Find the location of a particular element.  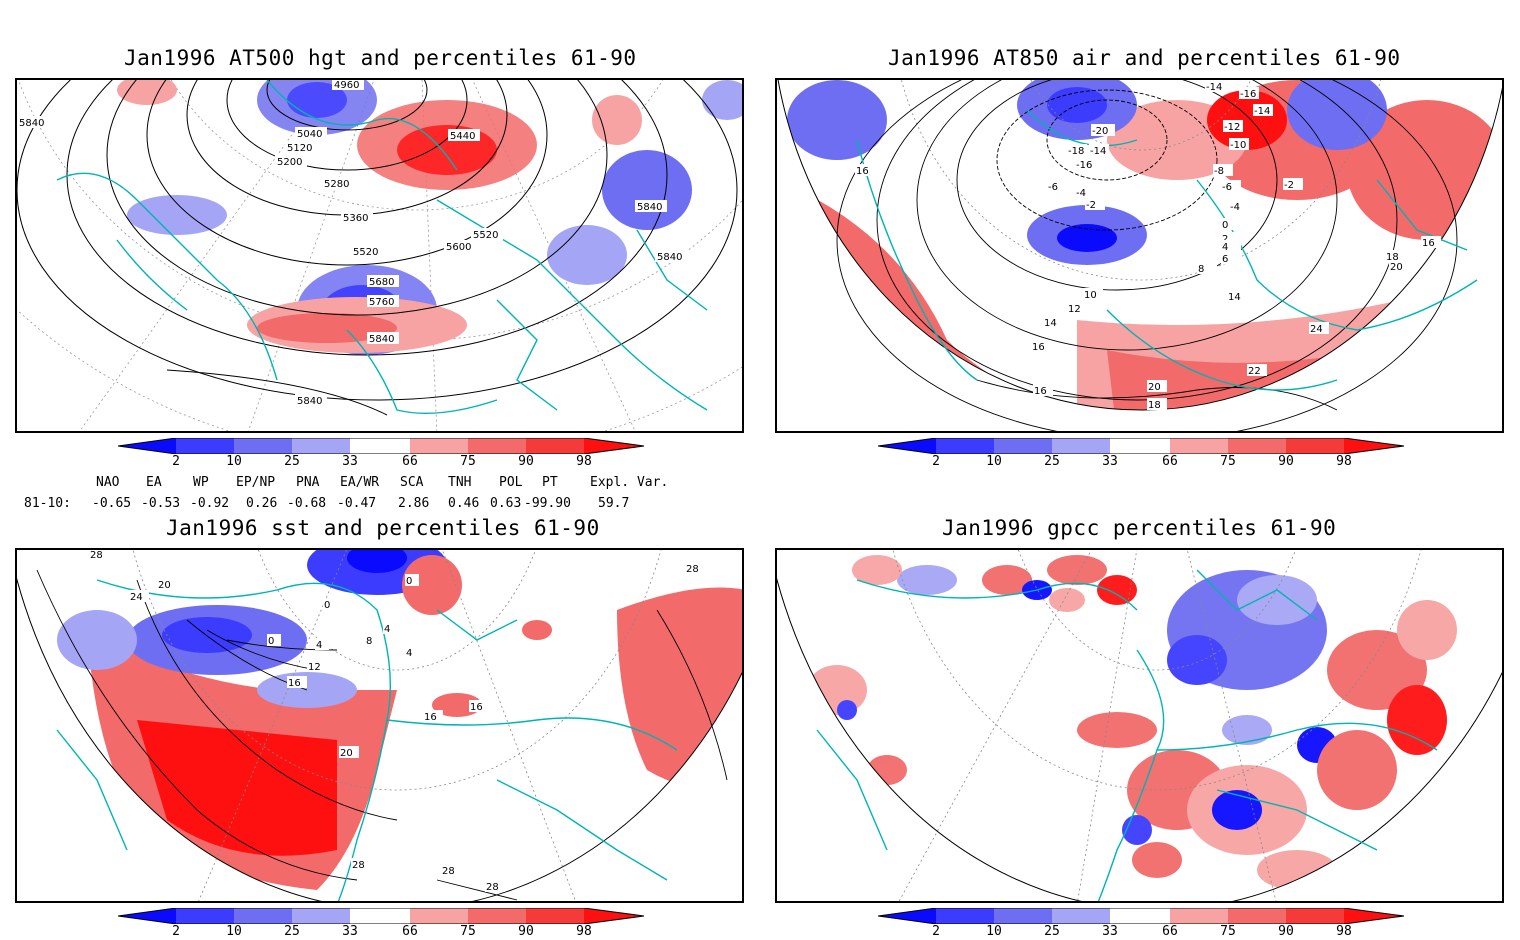

contour-label: -20 is located at coordinates (1100, 131).